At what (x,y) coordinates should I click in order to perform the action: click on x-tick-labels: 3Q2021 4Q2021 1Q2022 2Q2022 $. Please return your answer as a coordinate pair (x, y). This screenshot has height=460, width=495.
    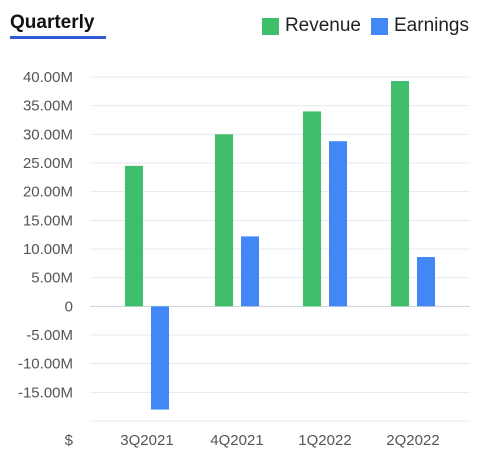
    Looking at the image, I should click on (252, 440).